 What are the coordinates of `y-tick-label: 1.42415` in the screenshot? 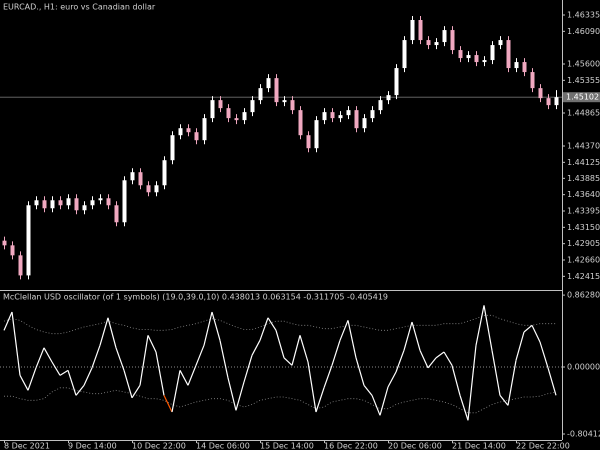 It's located at (583, 276).